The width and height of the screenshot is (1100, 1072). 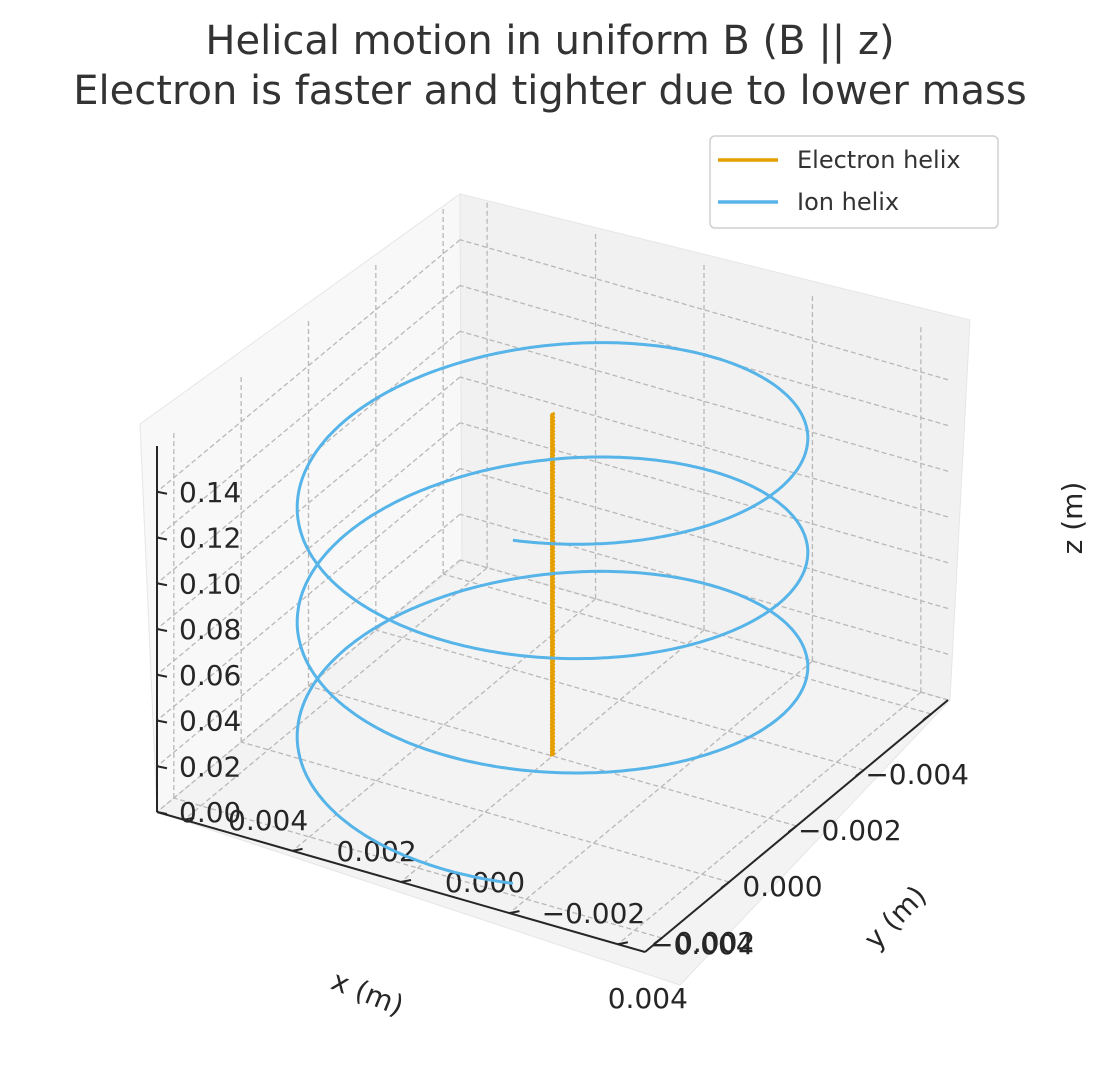 I want to click on y-tick-label: −0.004, so click(x=702, y=944).